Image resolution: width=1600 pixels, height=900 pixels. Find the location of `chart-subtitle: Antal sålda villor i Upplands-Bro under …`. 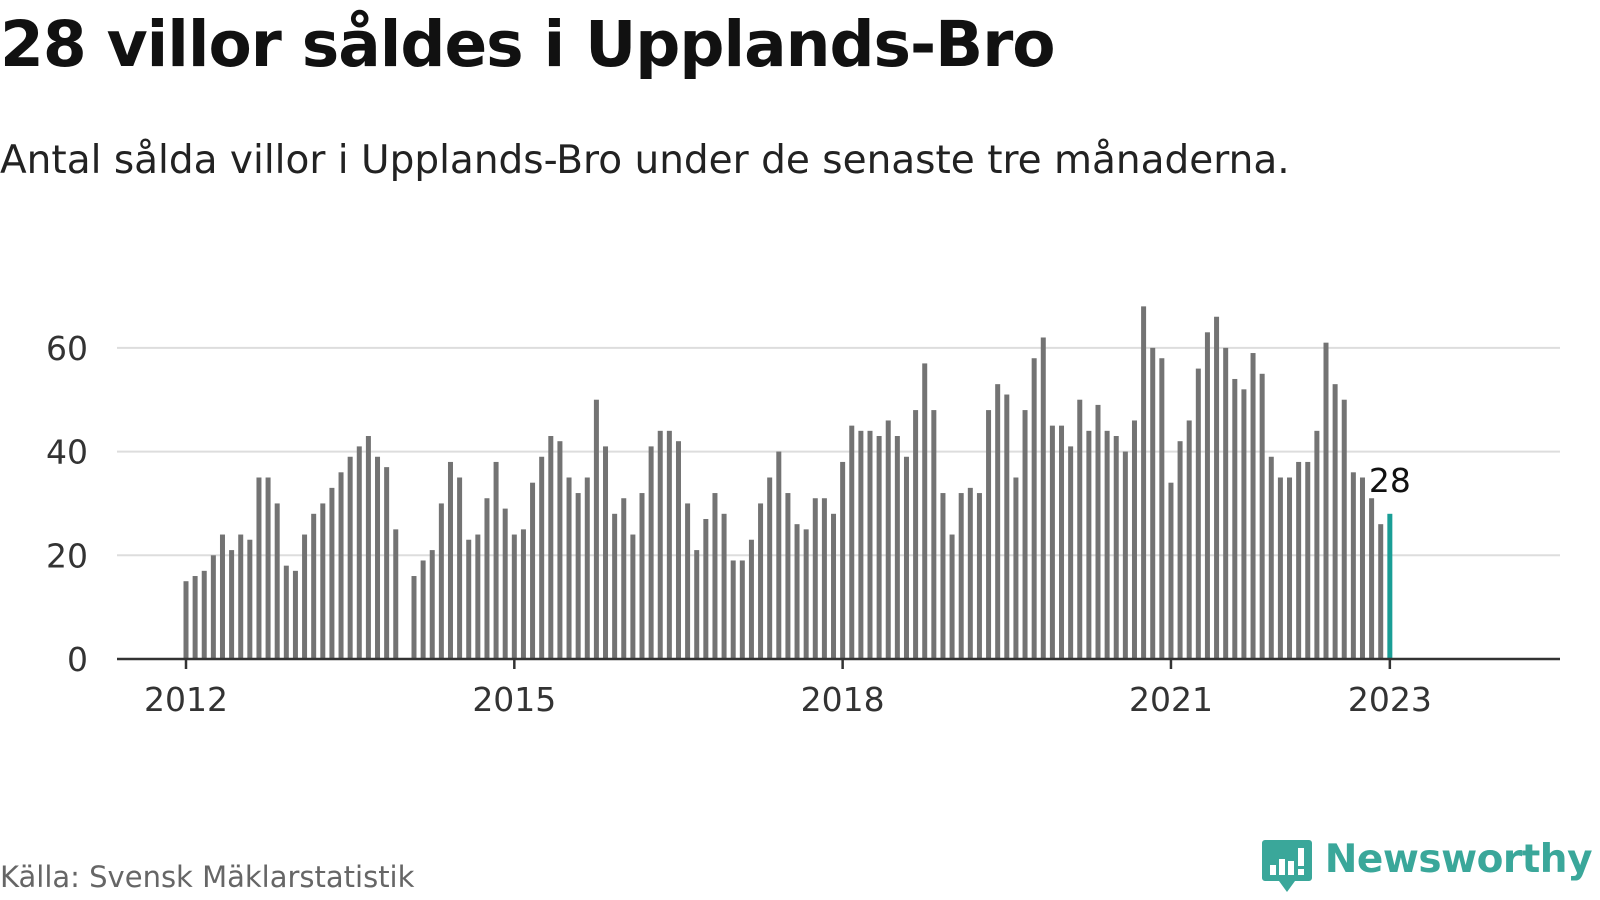

chart-subtitle: Antal sålda villor i Upplands-Bro under … is located at coordinates (645, 160).